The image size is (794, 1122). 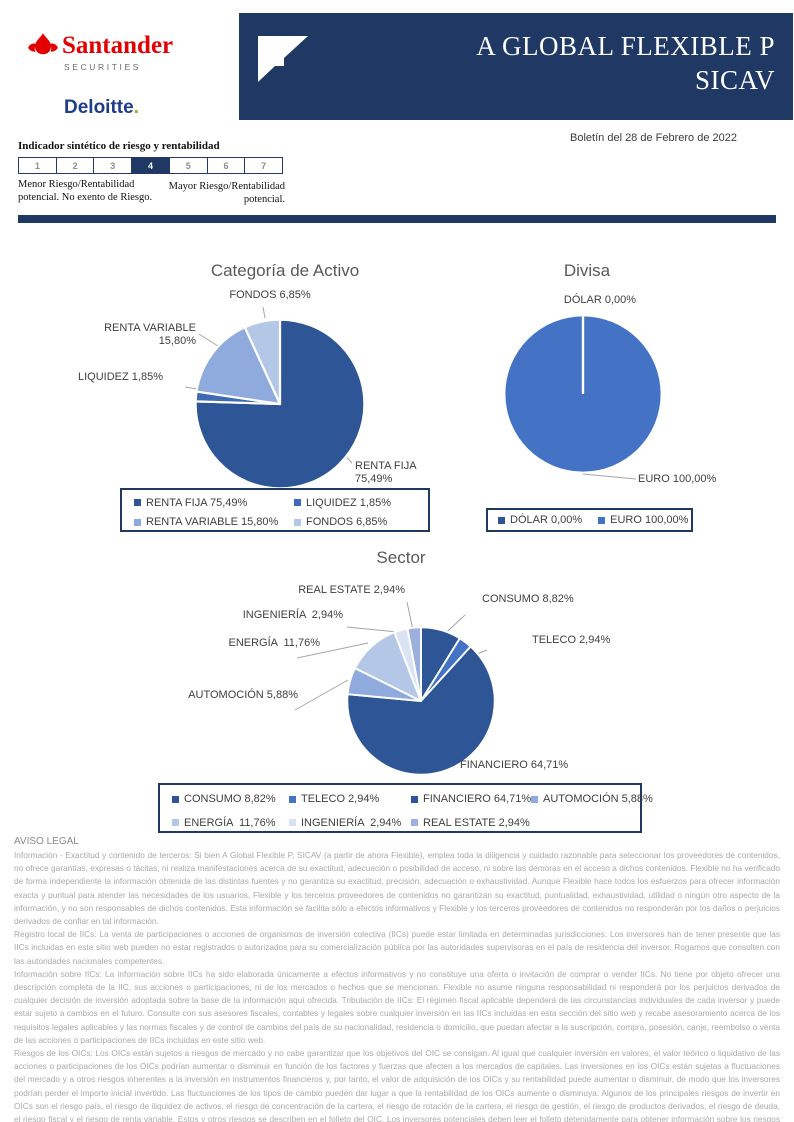 I want to click on fund-title-line2: SICAV, so click(x=734, y=80).